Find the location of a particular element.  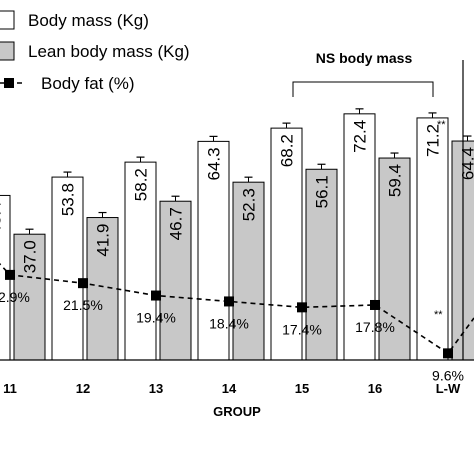

lean-mass-value-label: 46.7 is located at coordinates (176, 223).